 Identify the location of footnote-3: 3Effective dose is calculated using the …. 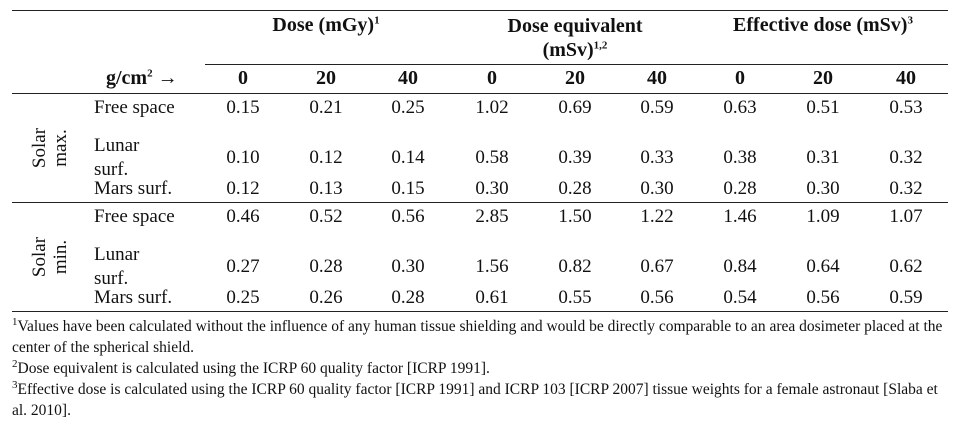
(475, 398).